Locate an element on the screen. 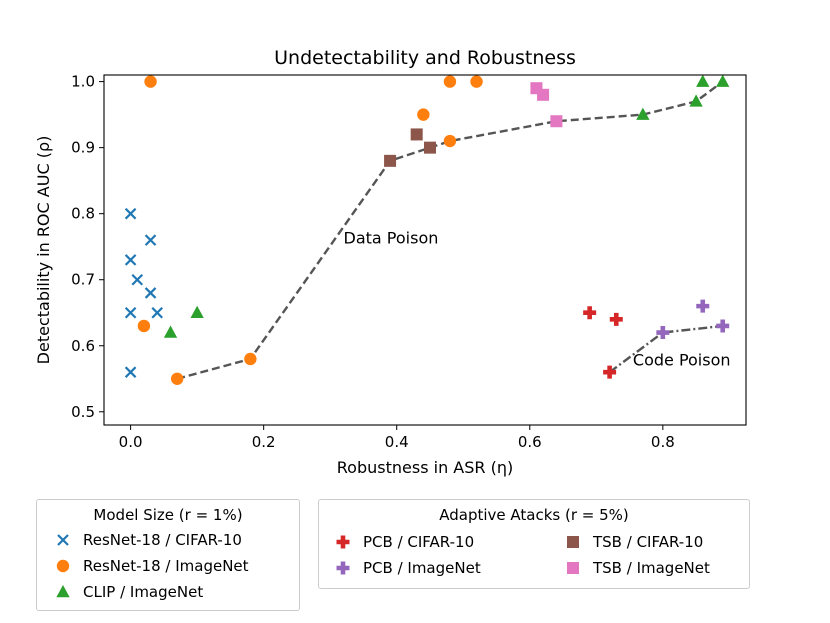  legend-item-label: PCB / ImageNet is located at coordinates (422, 568).